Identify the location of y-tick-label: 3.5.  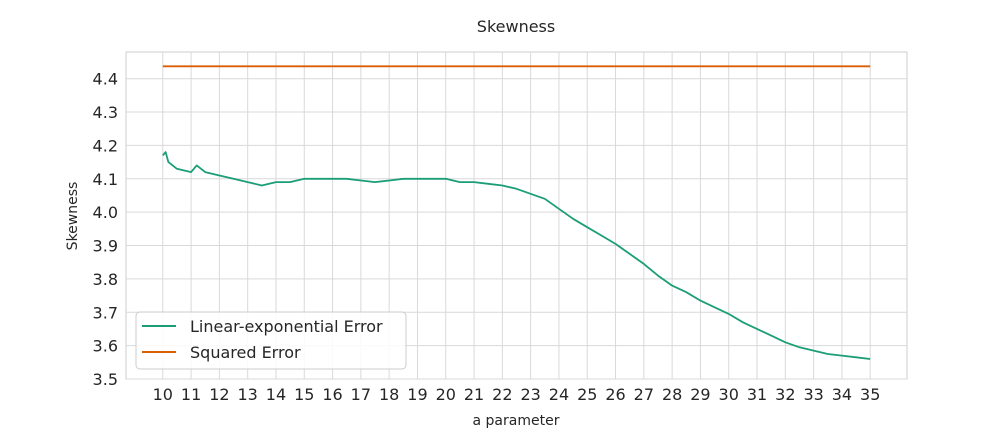
(105, 379).